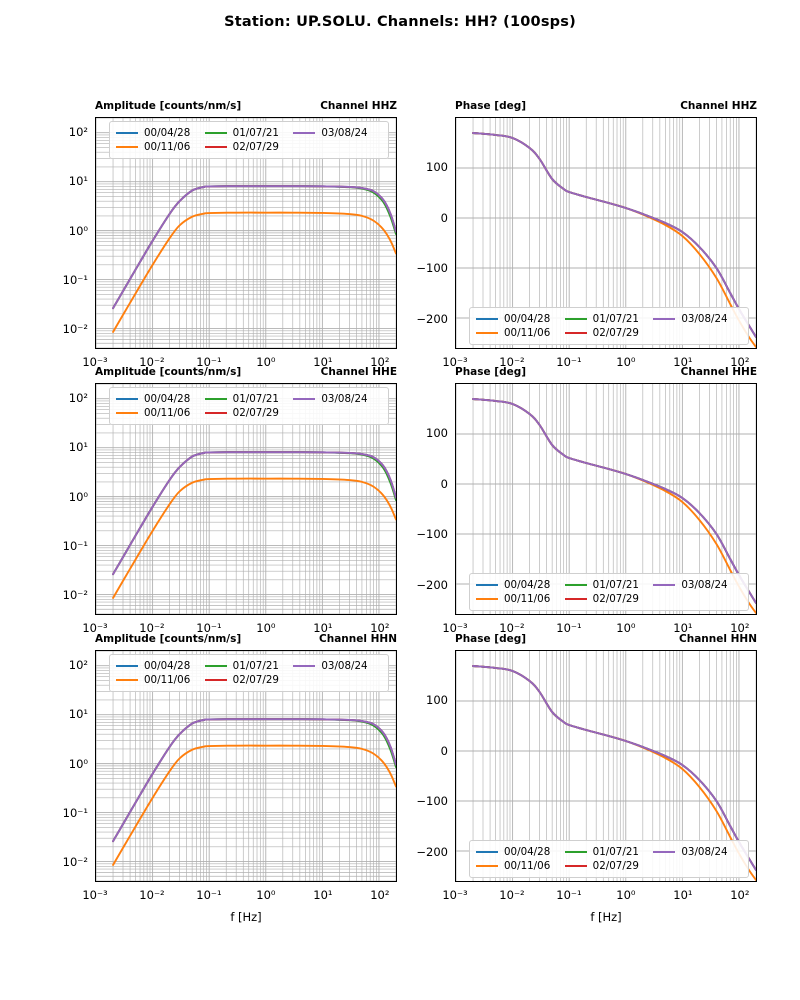  I want to click on x-tick-label: 10⁻³, so click(95, 362).